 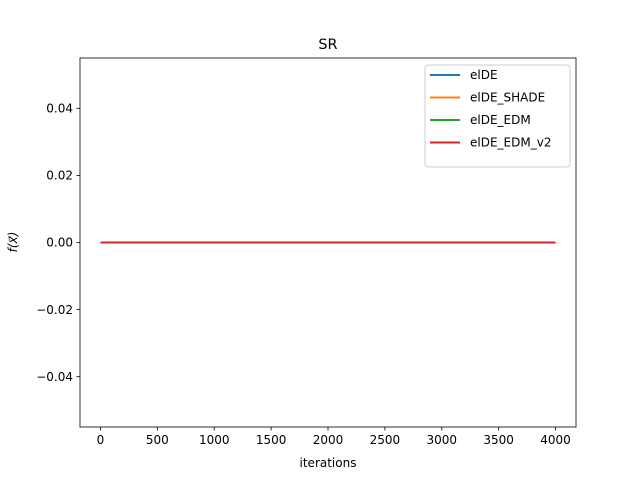 What do you see at coordinates (157, 440) in the screenshot?
I see `x-tick-label: 500` at bounding box center [157, 440].